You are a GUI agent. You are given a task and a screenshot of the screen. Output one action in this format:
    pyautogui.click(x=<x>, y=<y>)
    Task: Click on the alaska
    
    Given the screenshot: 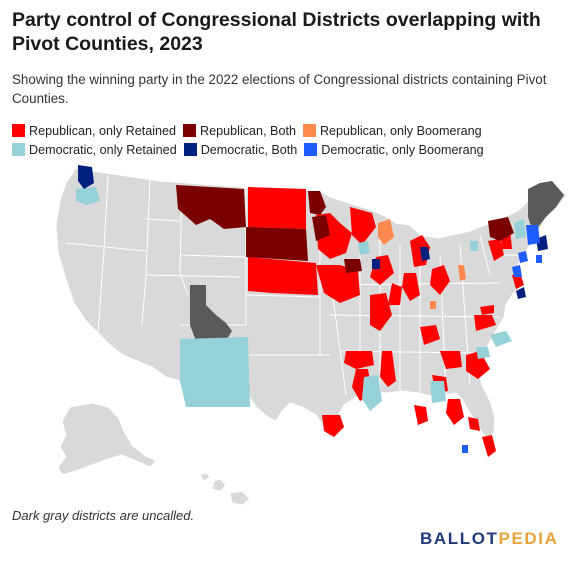 What is the action you would take?
    pyautogui.click(x=107, y=439)
    